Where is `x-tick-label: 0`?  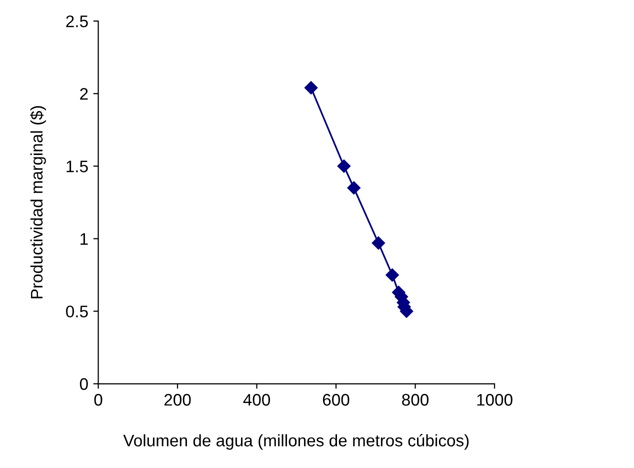 x-tick-label: 0 is located at coordinates (98, 400).